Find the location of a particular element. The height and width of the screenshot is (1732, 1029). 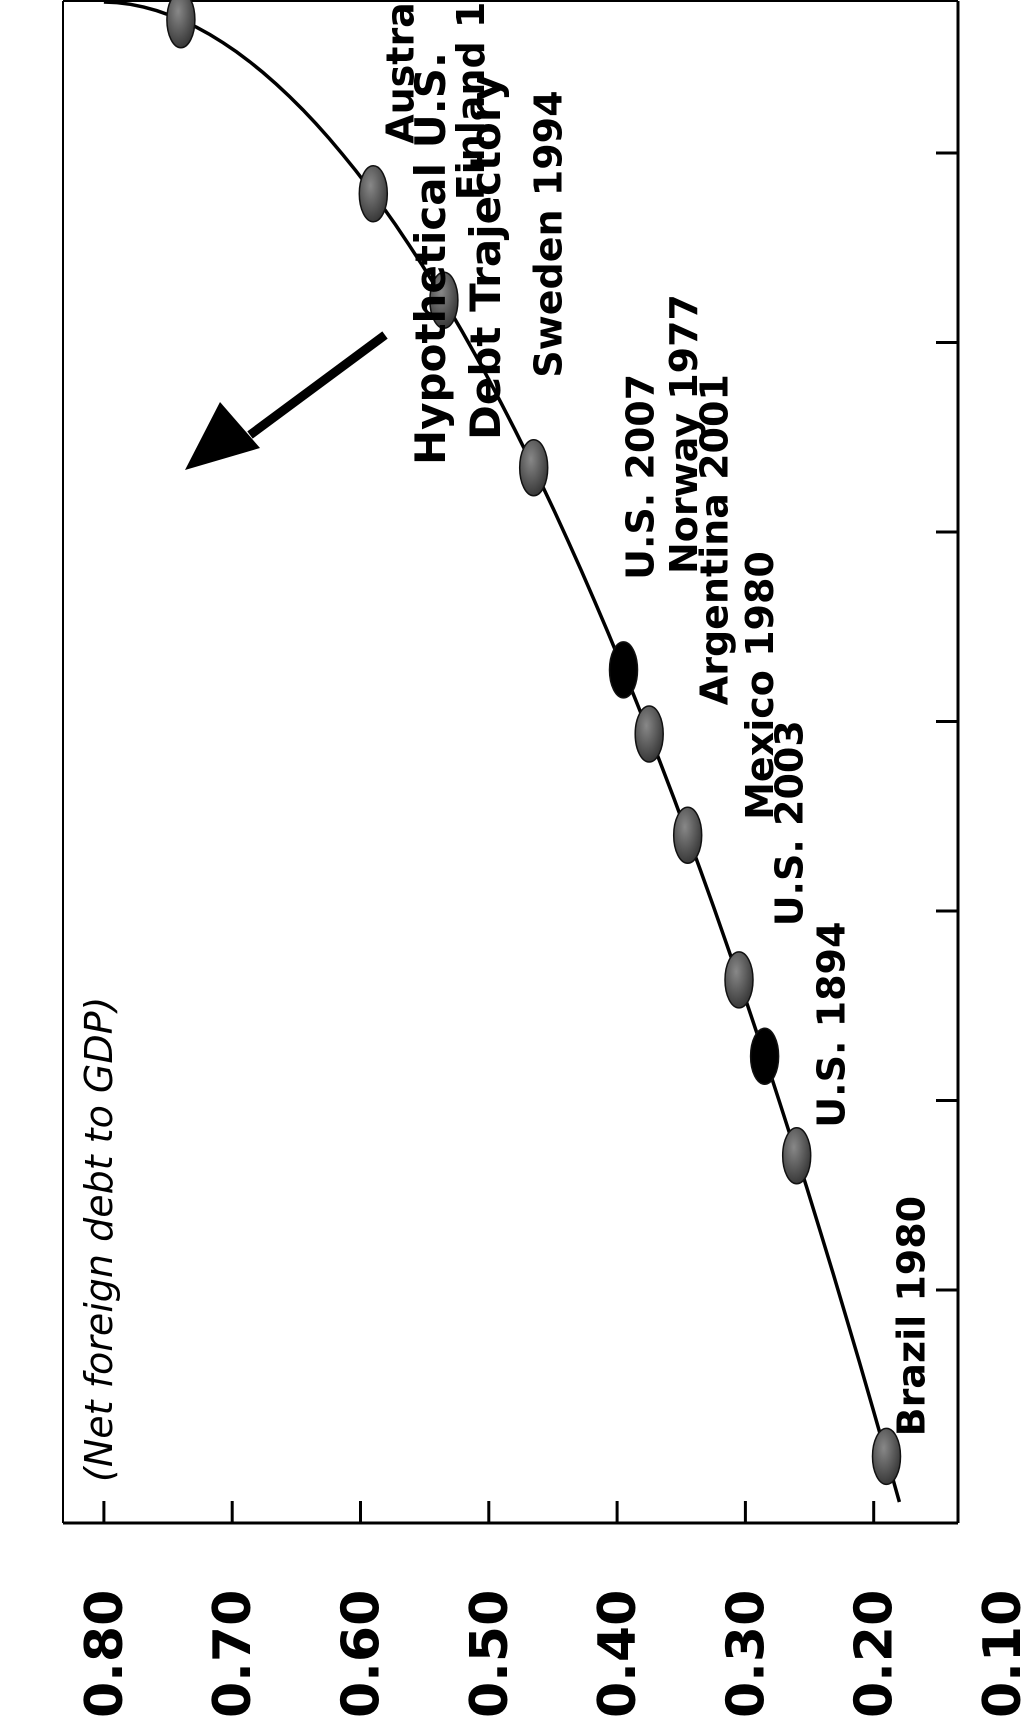

value-tick-label: 0.50 is located at coordinates (490, 1654).